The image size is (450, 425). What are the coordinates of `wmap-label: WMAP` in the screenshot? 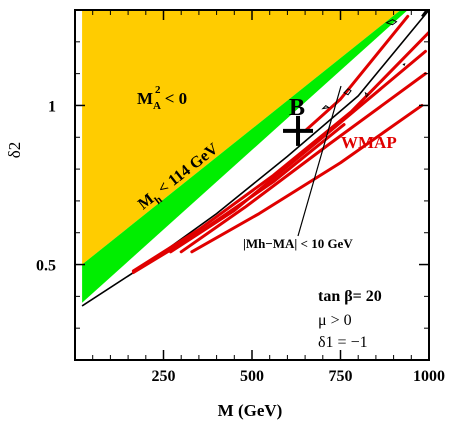 It's located at (369, 142).